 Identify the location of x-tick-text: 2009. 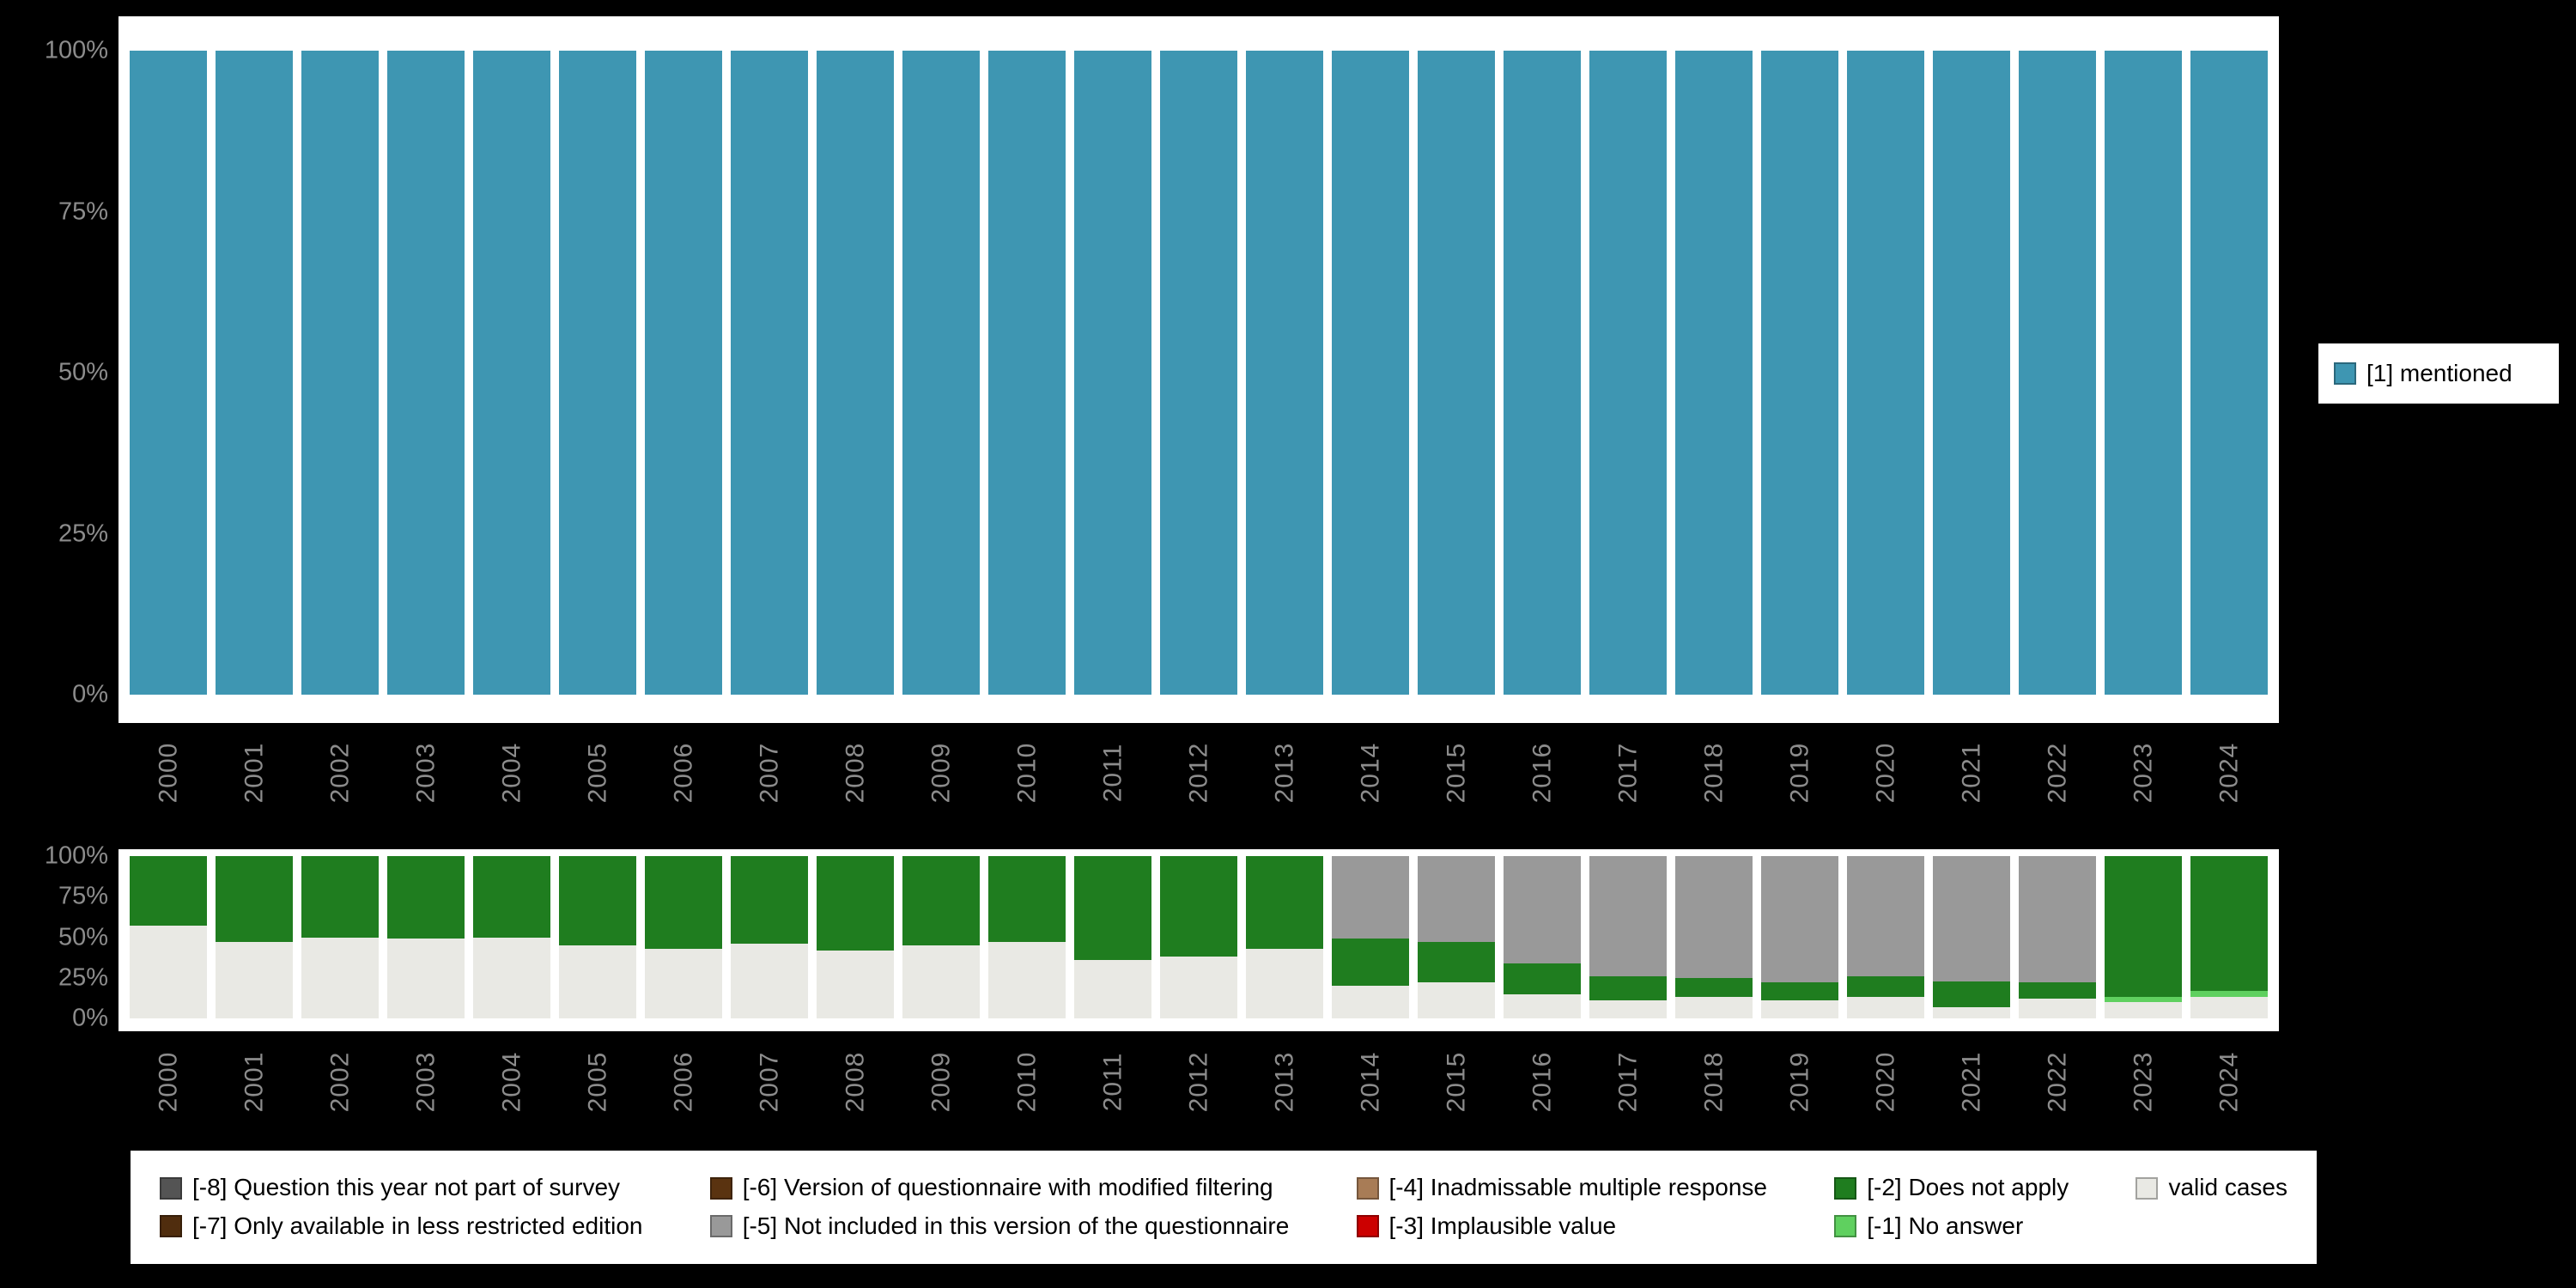
(941, 773).